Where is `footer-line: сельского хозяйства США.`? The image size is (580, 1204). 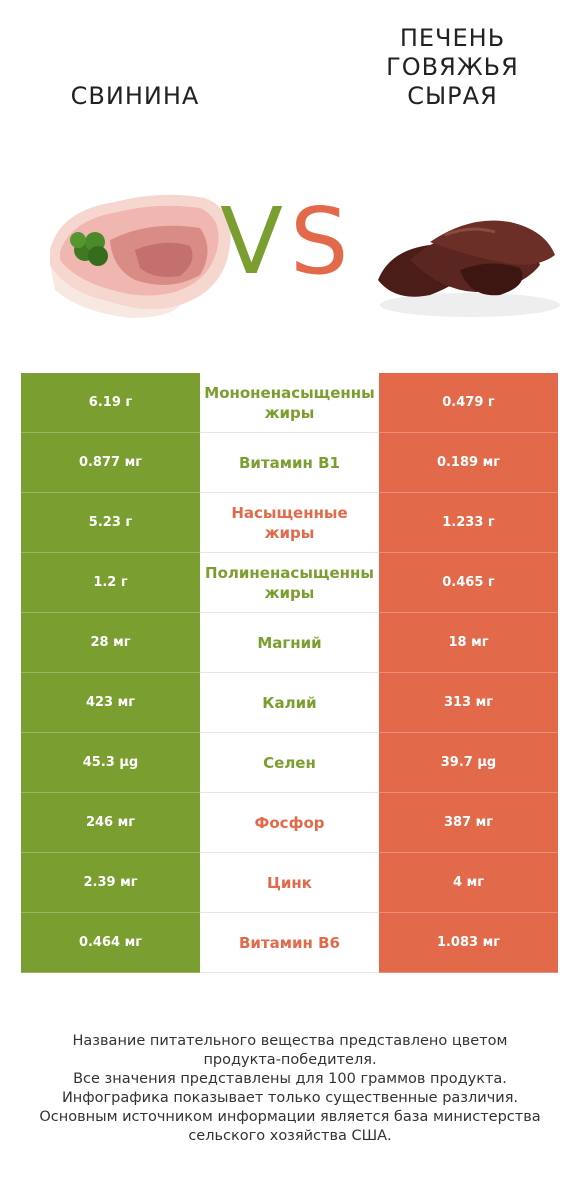 footer-line: сельского хозяйства США. is located at coordinates (290, 1136).